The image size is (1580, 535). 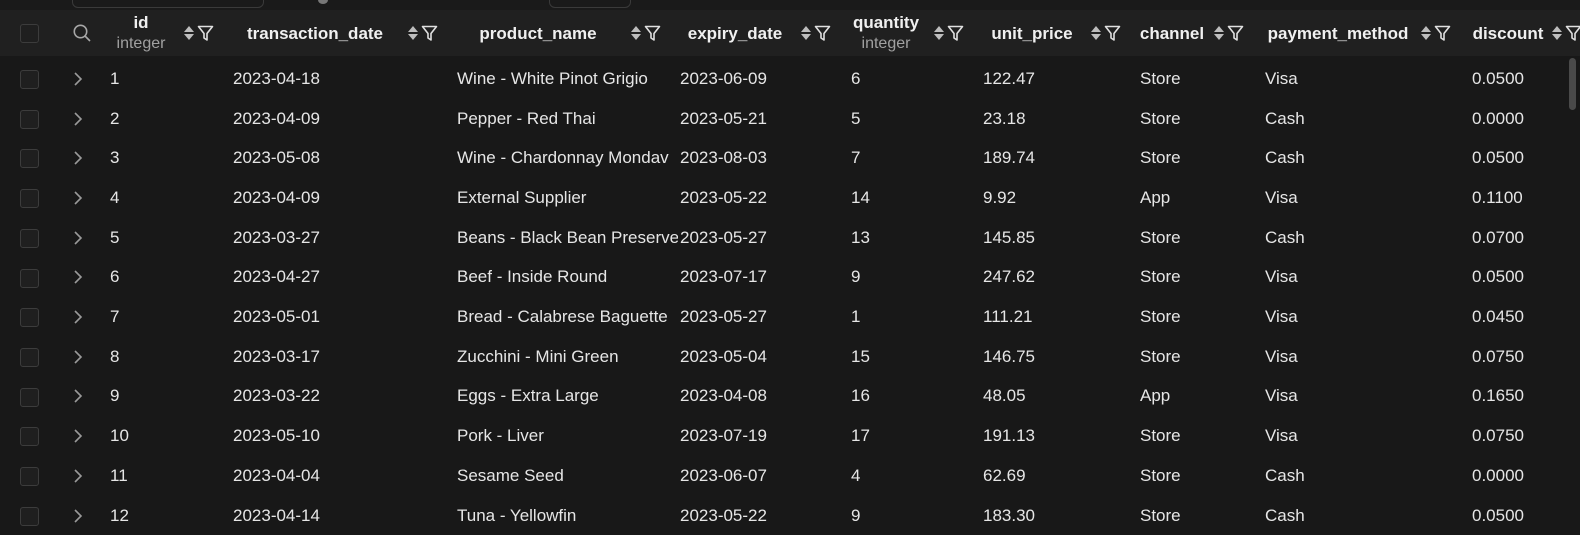 I want to click on table-cell: 145.85, so click(x=1060, y=238).